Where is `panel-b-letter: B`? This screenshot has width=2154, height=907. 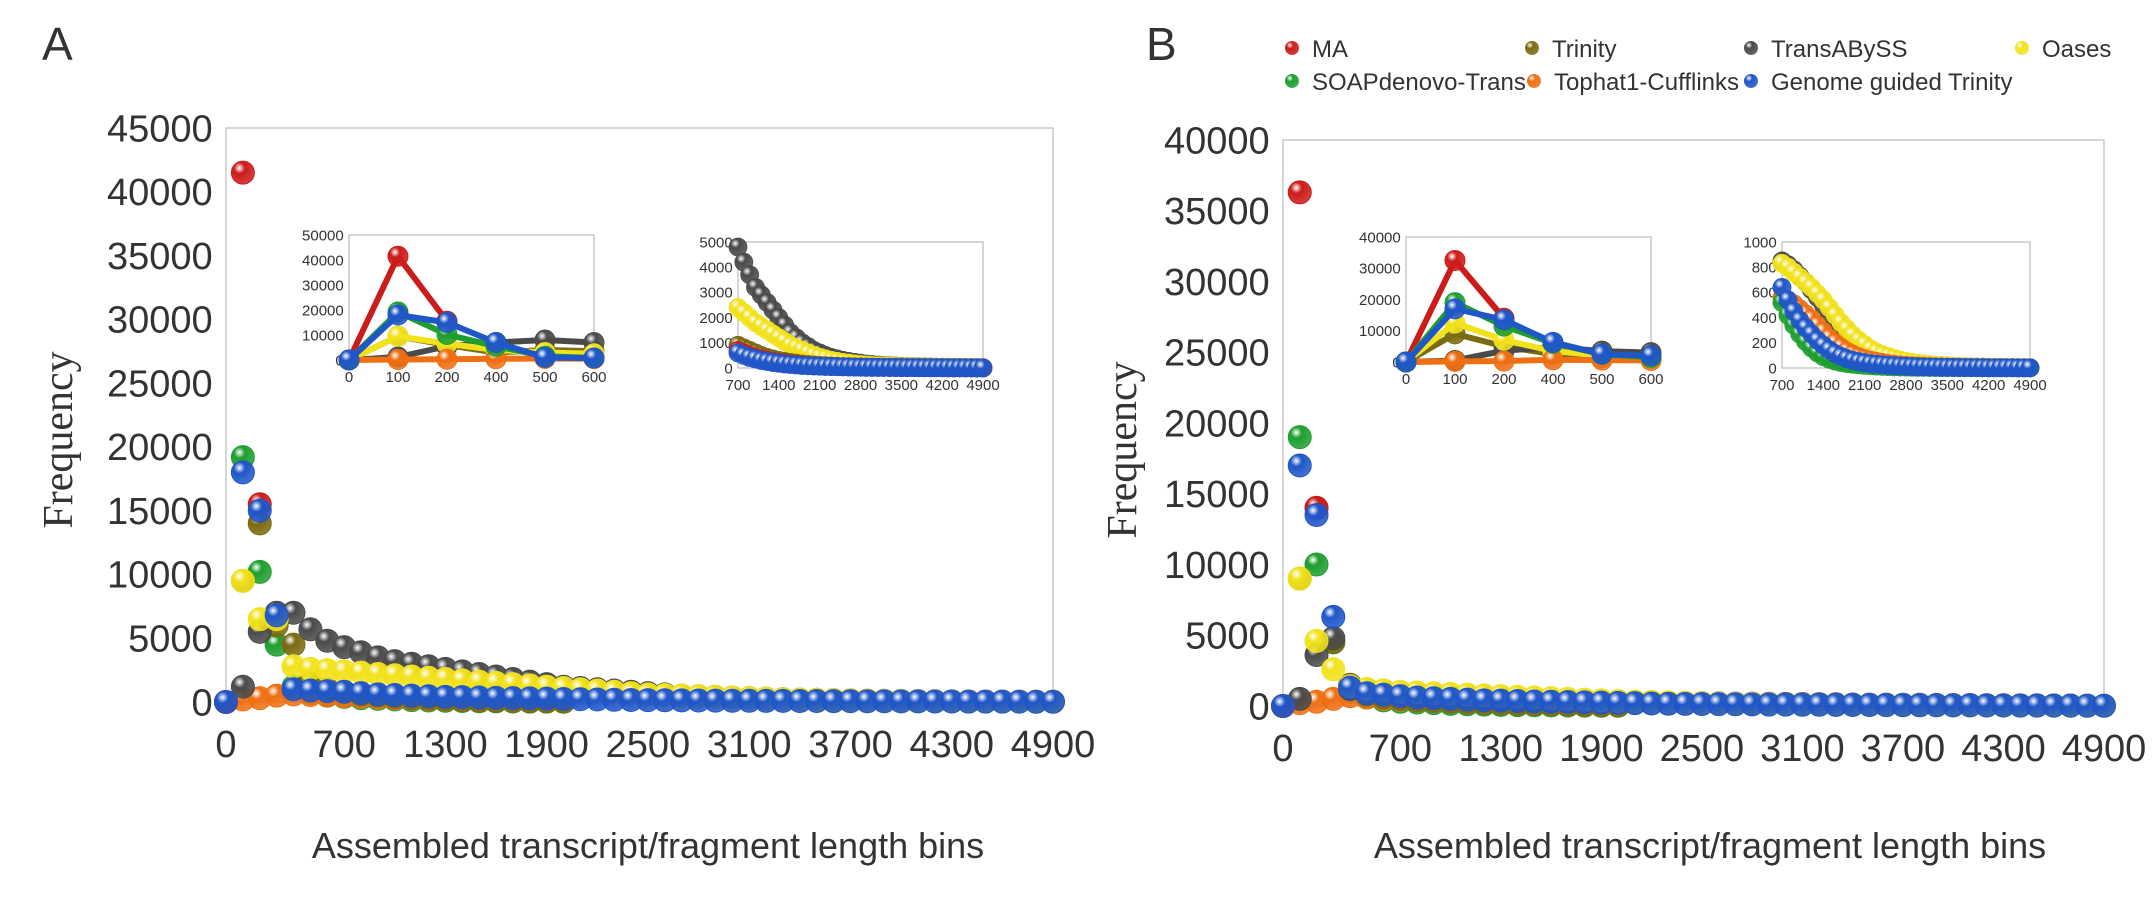 panel-b-letter: B is located at coordinates (1161, 44).